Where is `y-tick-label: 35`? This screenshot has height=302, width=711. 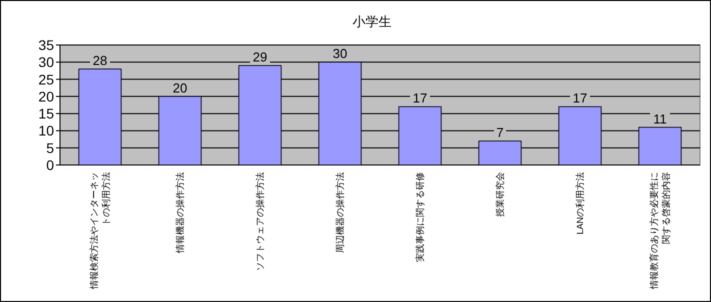 y-tick-label: 35 is located at coordinates (46, 45).